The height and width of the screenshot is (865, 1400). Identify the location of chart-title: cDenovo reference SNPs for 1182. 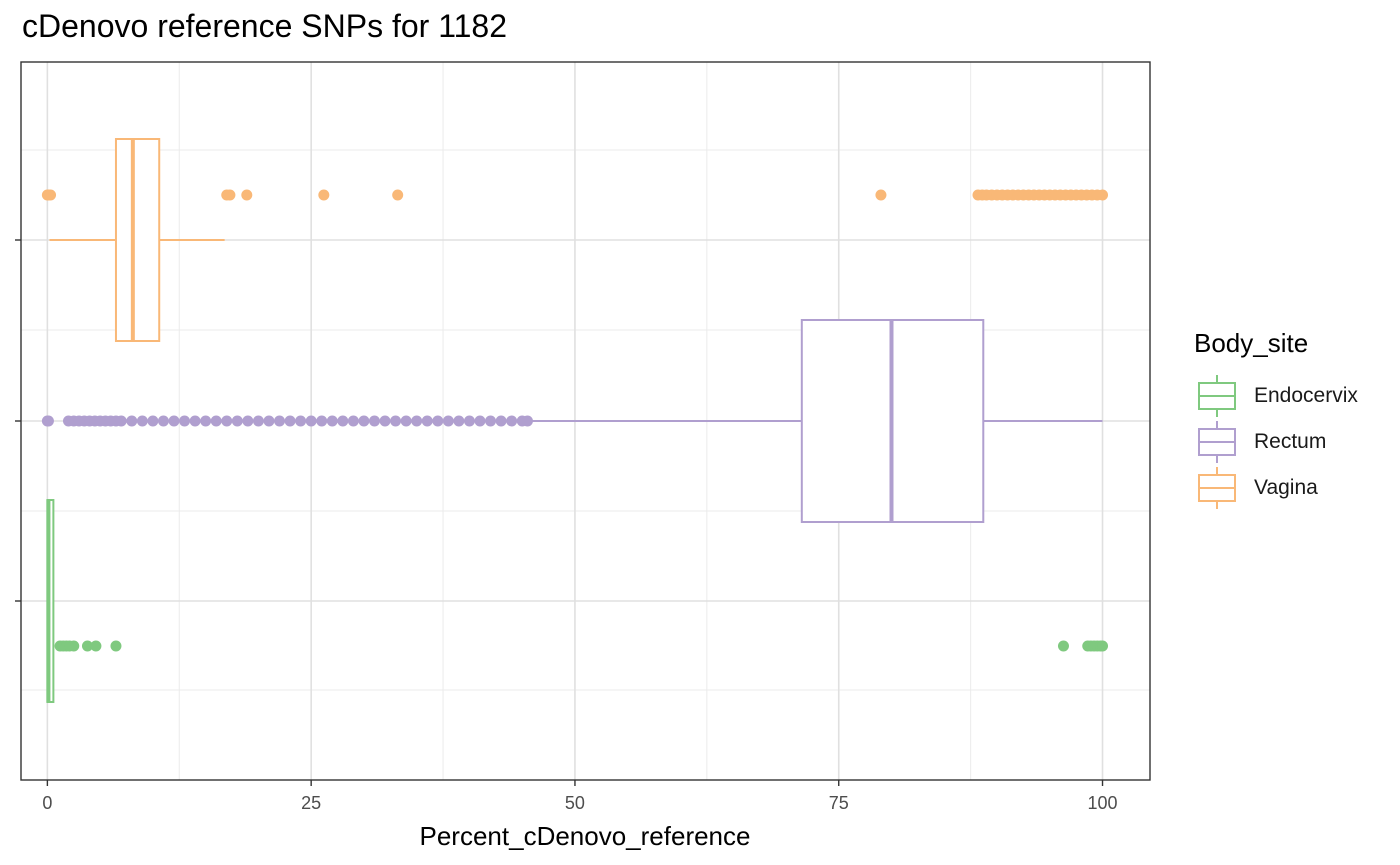
(264, 26).